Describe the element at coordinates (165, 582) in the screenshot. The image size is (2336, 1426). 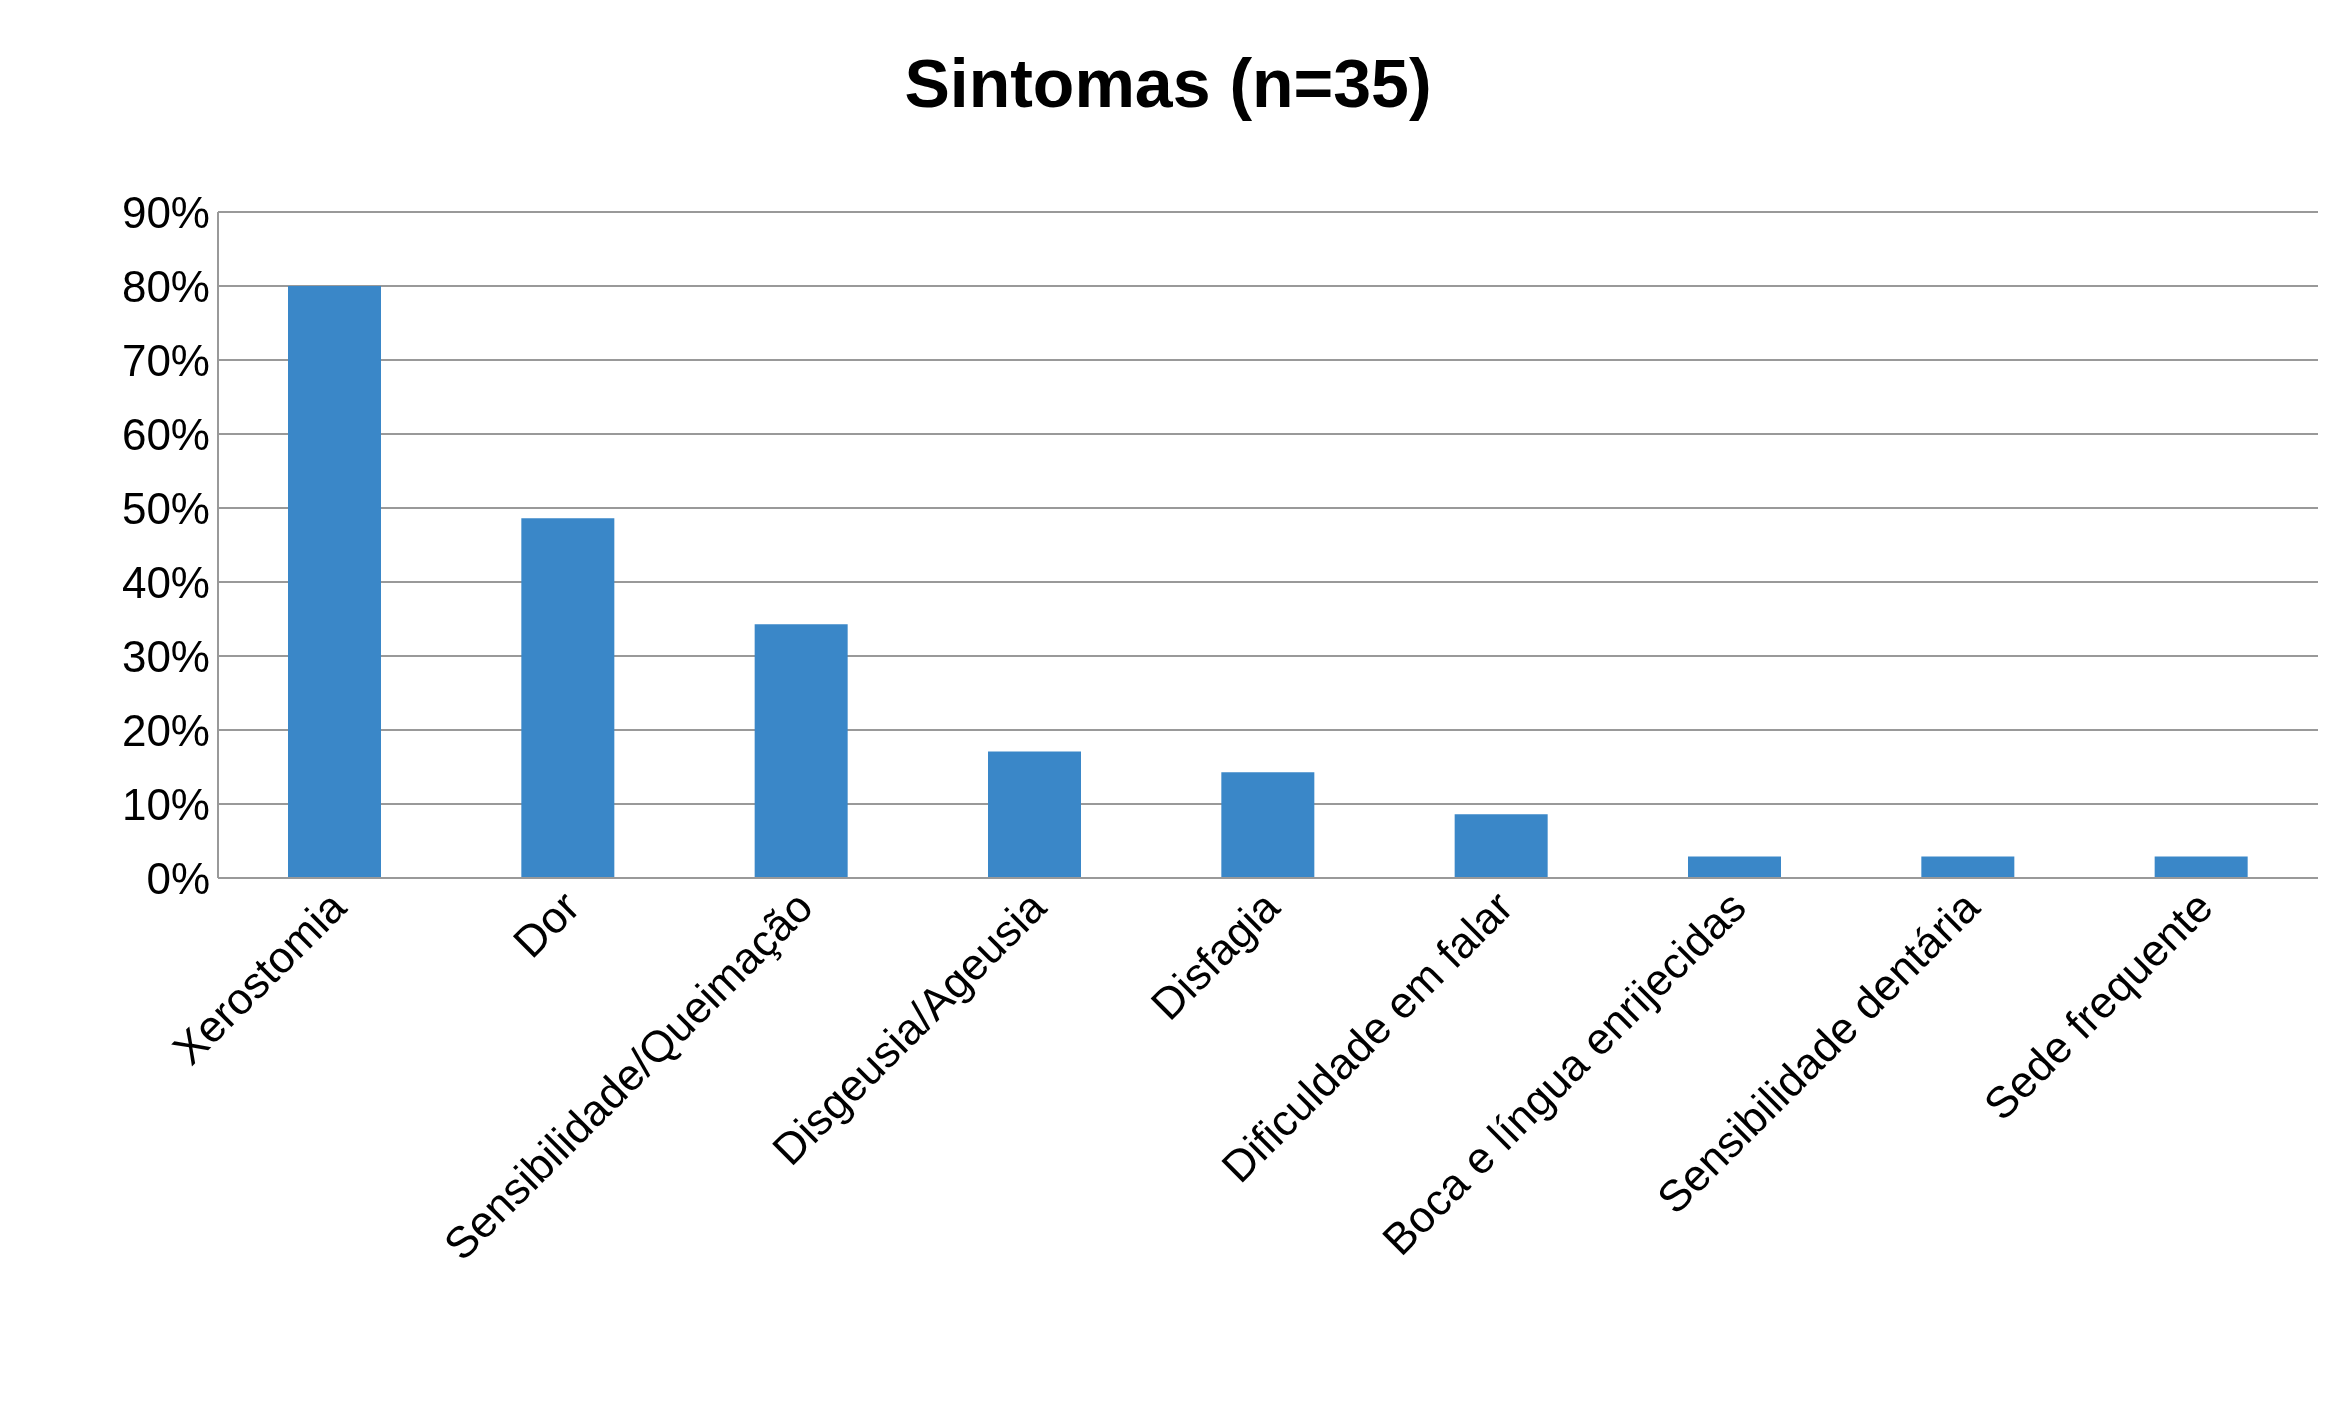
I see `y-tick-label: 40%` at that location.